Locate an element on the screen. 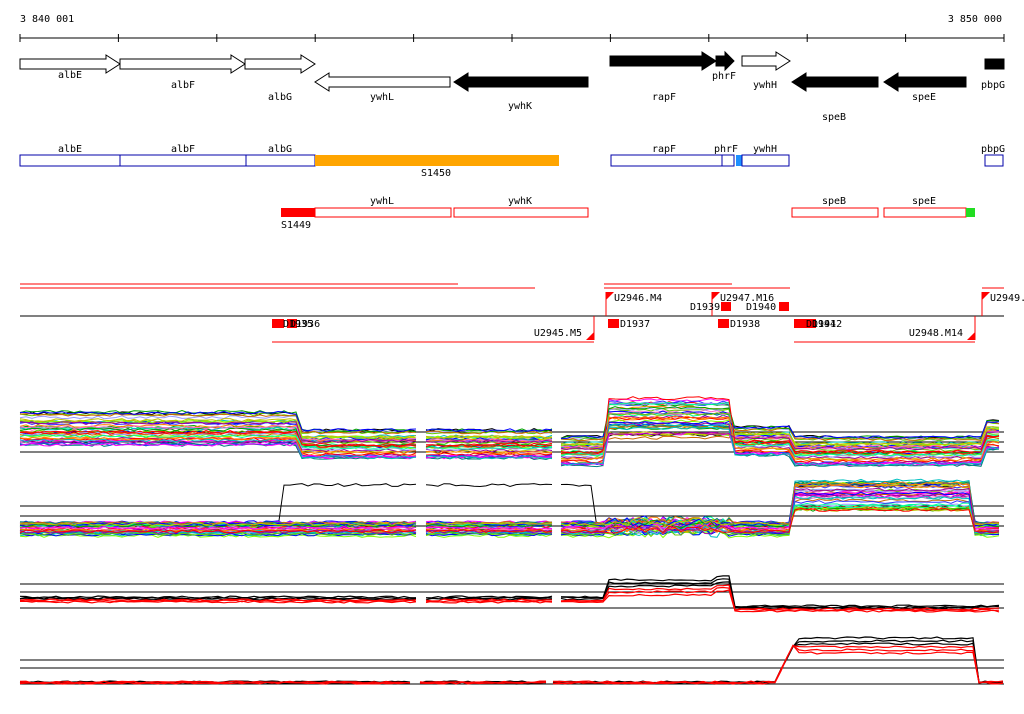 The width and height of the screenshot is (1024, 714). operon-albG is located at coordinates (280, 160).